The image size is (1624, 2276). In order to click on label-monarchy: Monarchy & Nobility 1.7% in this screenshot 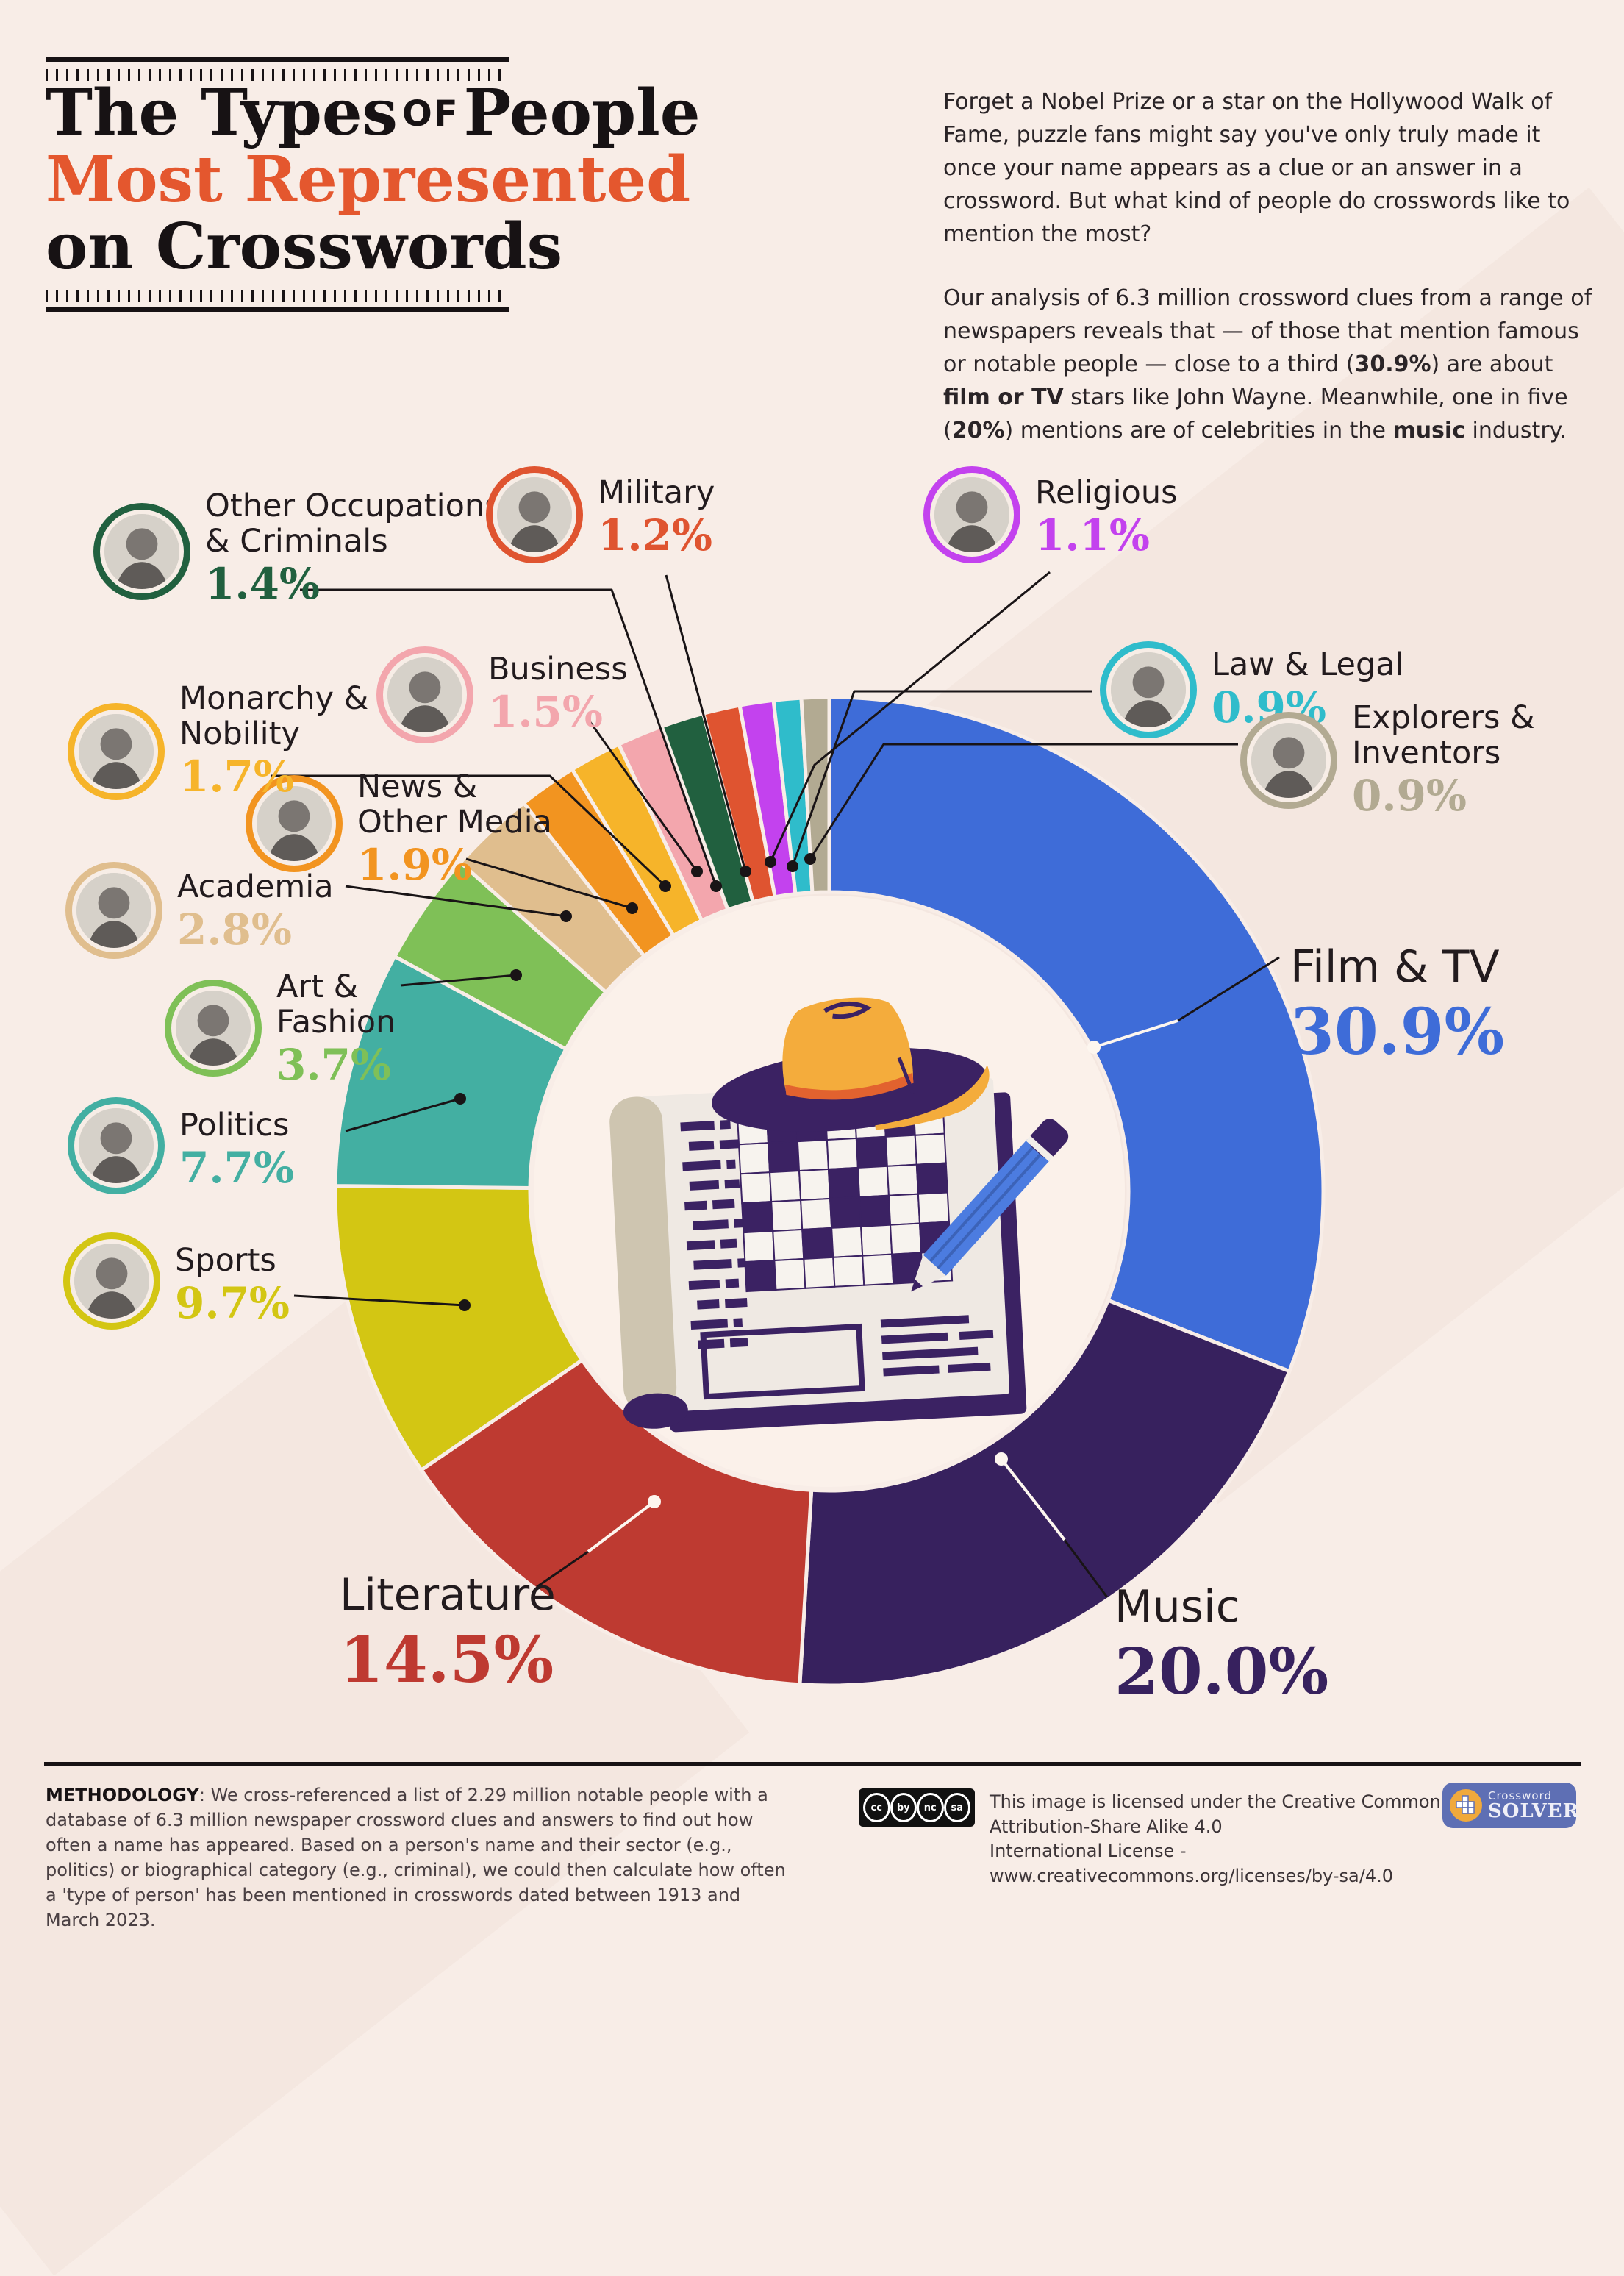, I will do `click(218, 740)`.